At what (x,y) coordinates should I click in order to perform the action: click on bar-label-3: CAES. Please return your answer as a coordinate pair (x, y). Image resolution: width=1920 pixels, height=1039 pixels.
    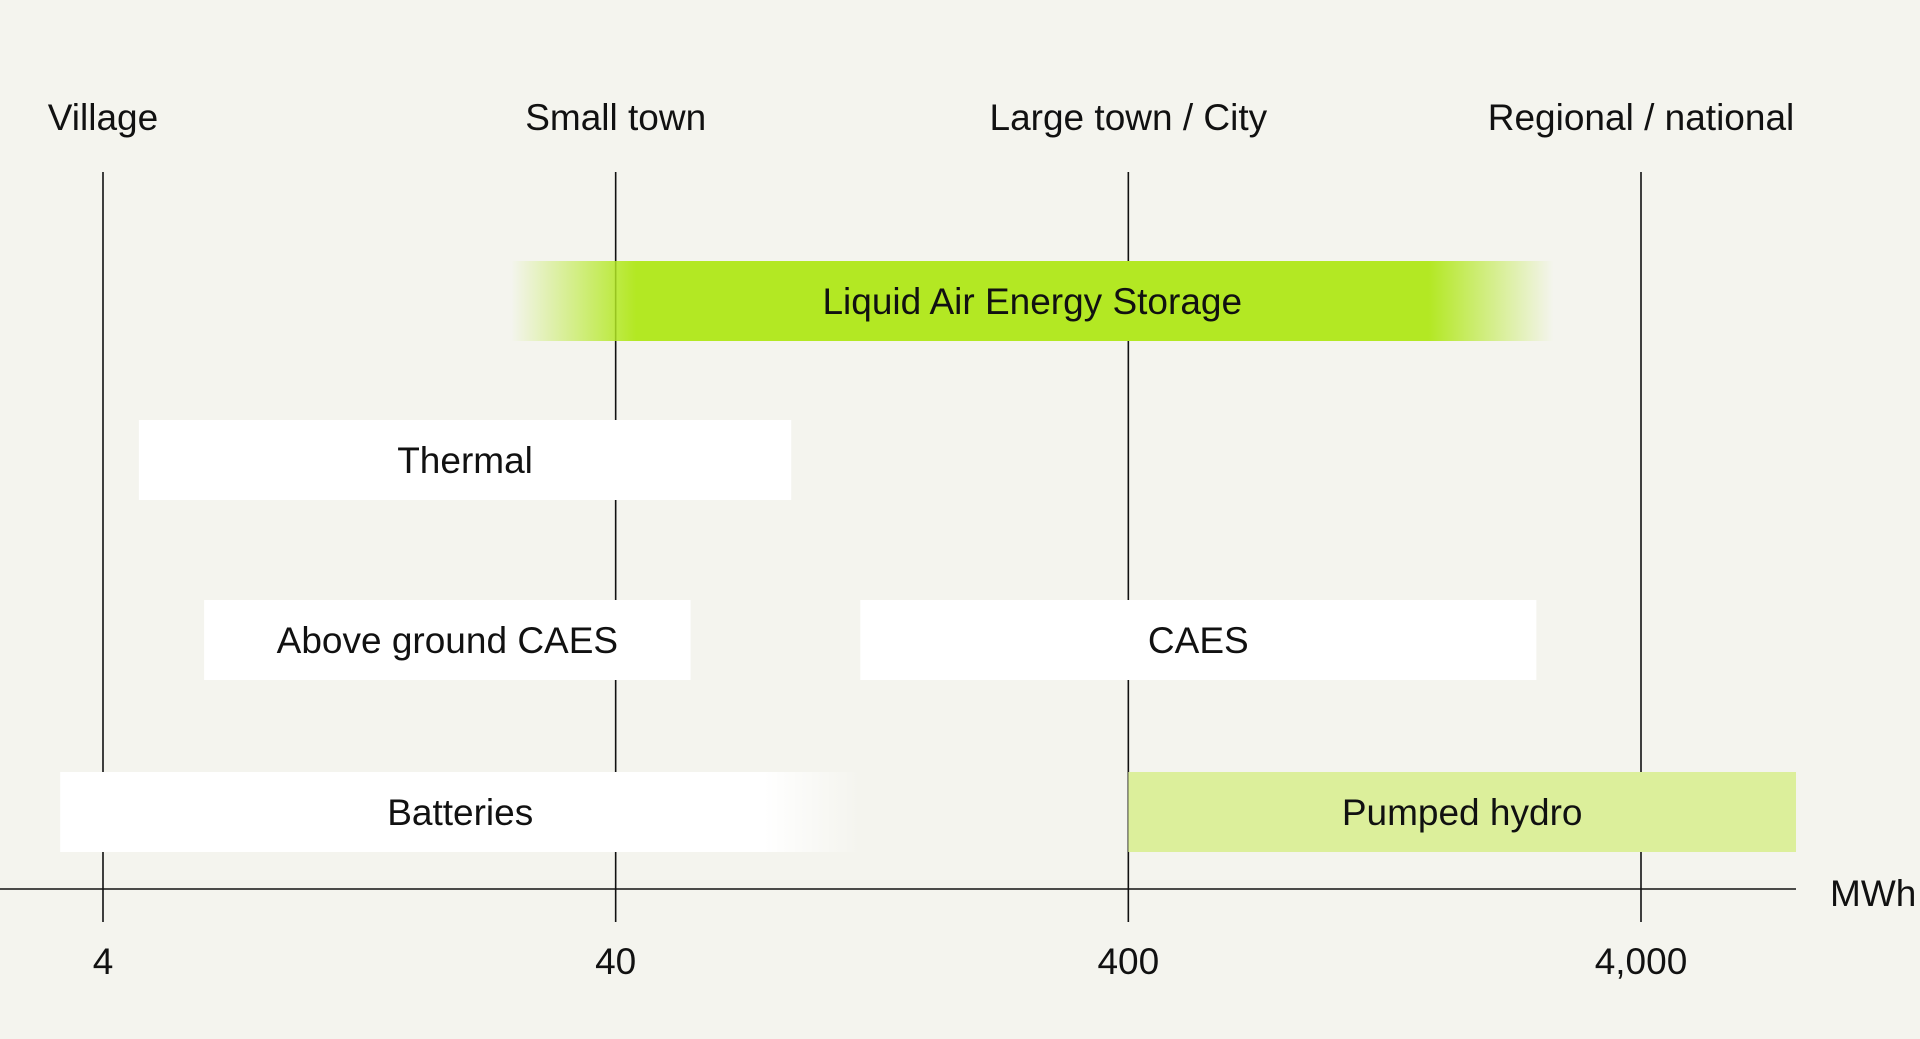
    Looking at the image, I should click on (1198, 640).